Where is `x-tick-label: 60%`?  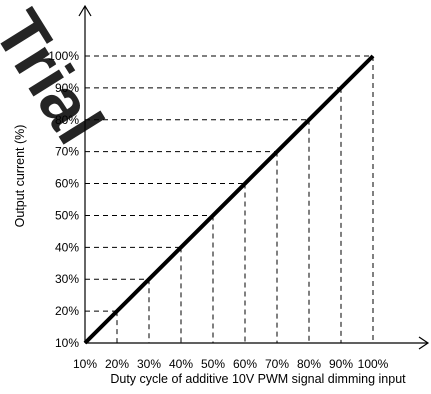 x-tick-label: 60% is located at coordinates (245, 364).